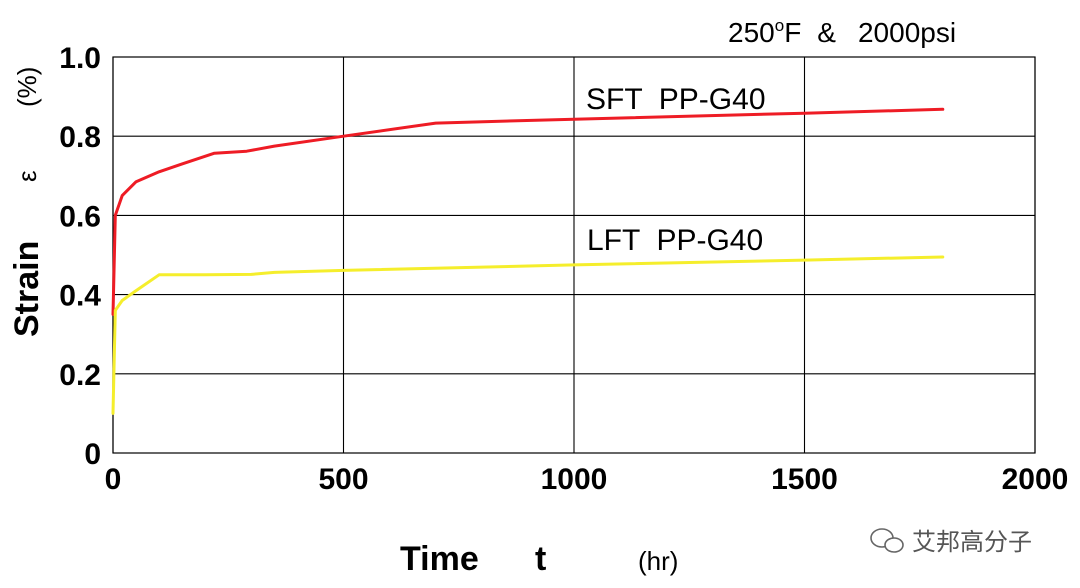 The height and width of the screenshot is (588, 1080). What do you see at coordinates (113, 479) in the screenshot?
I see `x-tick-label: 0` at bounding box center [113, 479].